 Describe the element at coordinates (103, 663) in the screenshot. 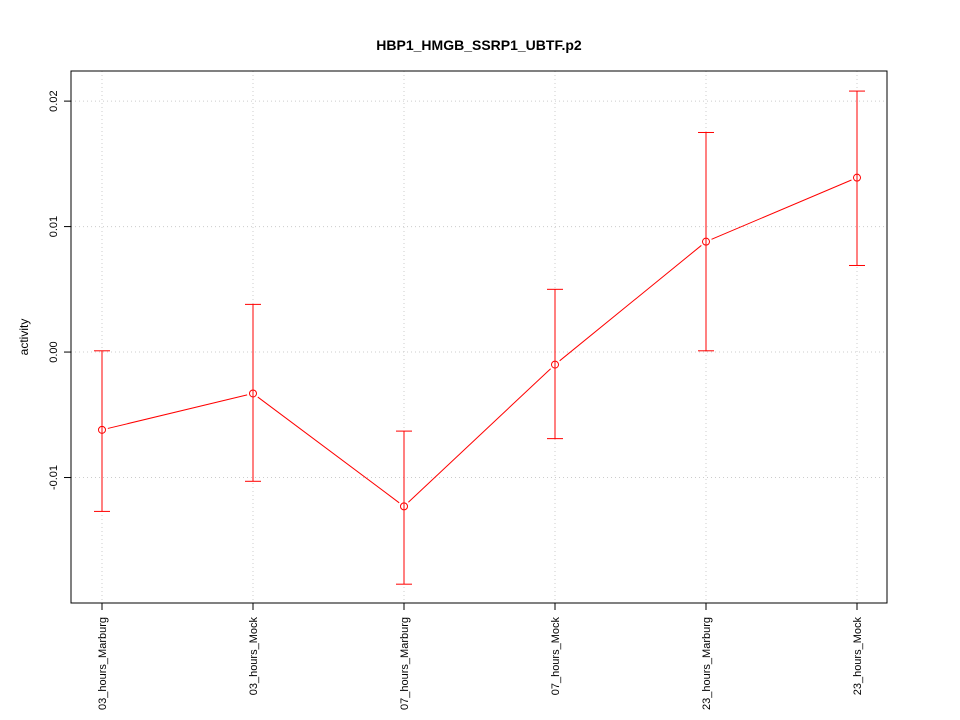

I see `x-tick-label: 03_hours_Marburg` at that location.